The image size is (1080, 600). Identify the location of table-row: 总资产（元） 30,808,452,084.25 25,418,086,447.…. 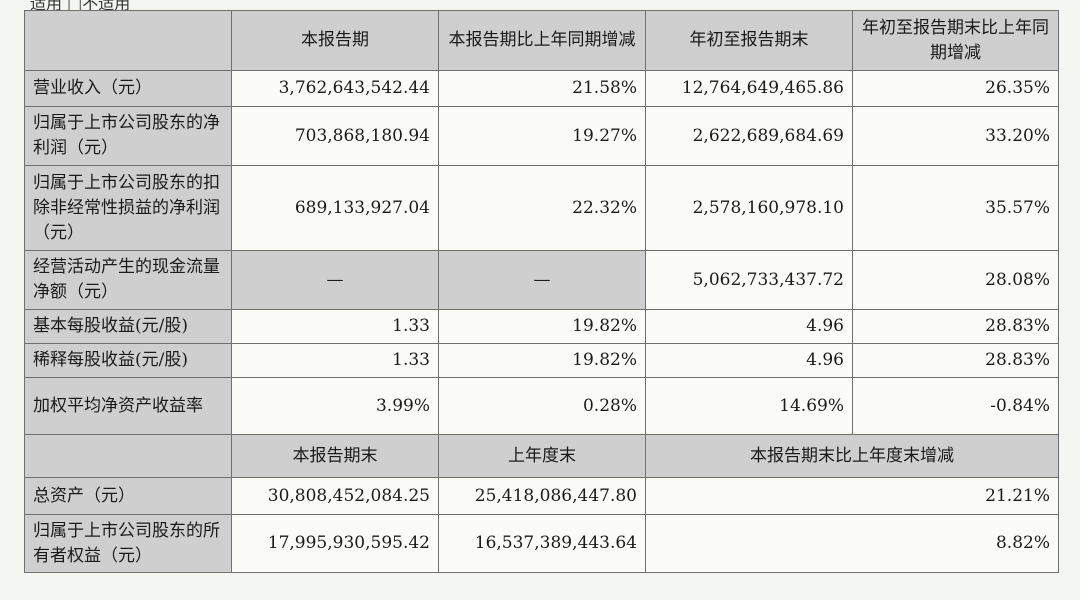
(541, 496).